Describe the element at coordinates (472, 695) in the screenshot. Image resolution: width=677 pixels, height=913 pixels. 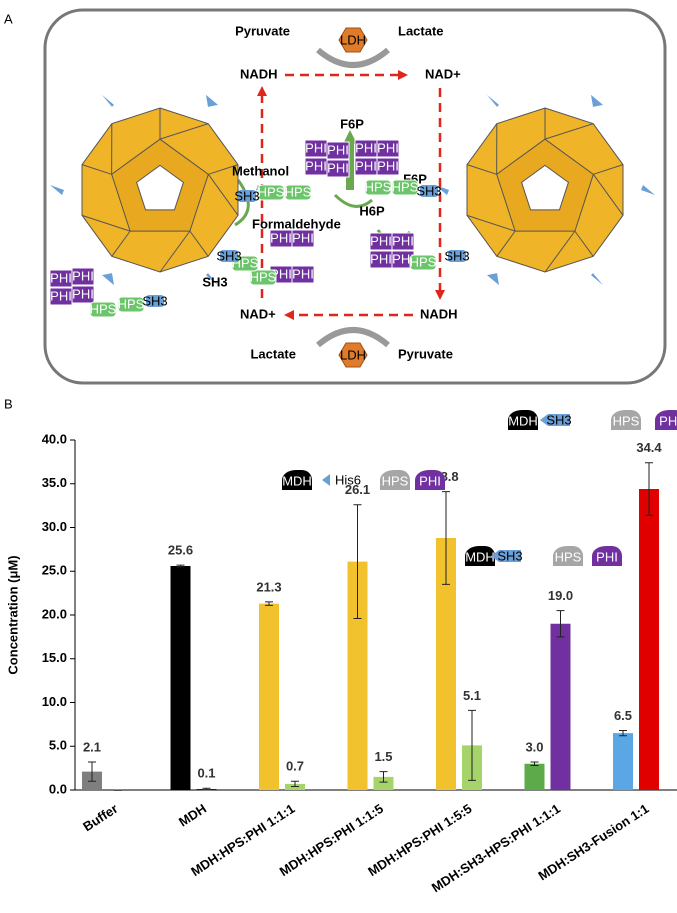
I see `value-label: 5.1` at that location.